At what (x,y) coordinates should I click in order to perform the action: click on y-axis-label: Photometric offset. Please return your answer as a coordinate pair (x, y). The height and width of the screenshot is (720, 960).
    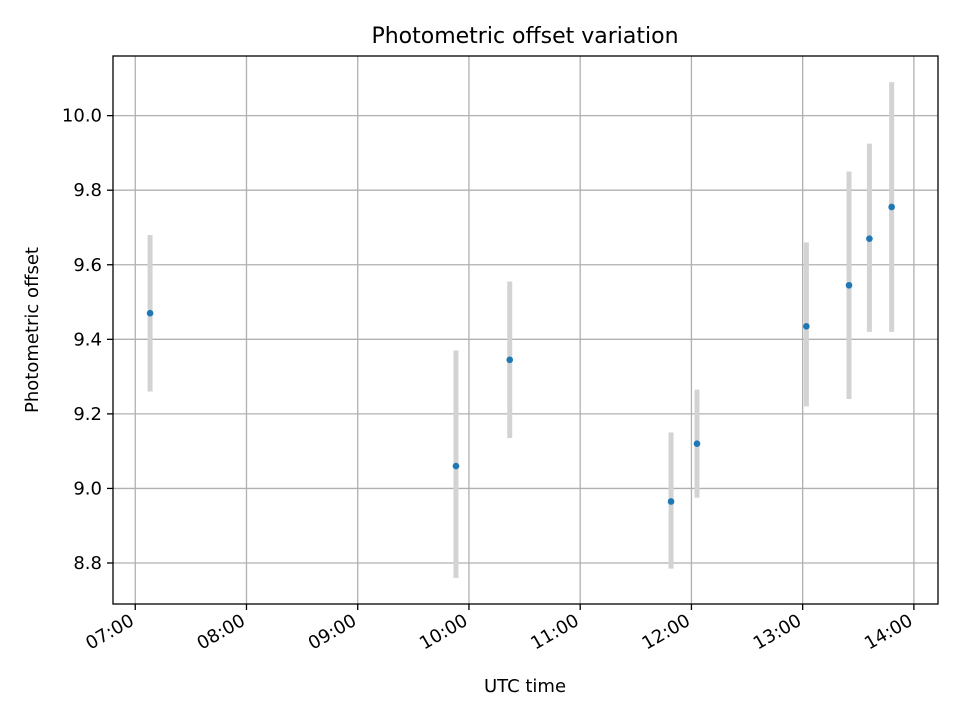
    Looking at the image, I should click on (32, 330).